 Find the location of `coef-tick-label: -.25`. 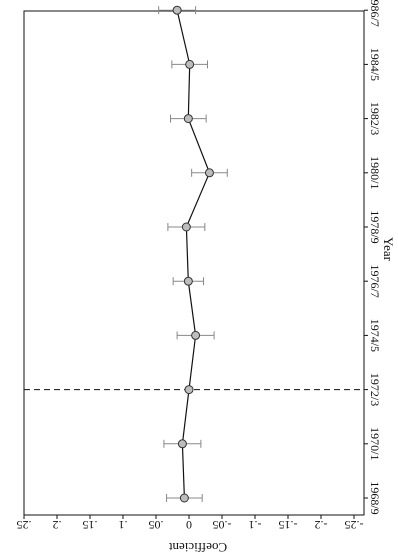

coef-tick-label: -.25 is located at coordinates (354, 525).